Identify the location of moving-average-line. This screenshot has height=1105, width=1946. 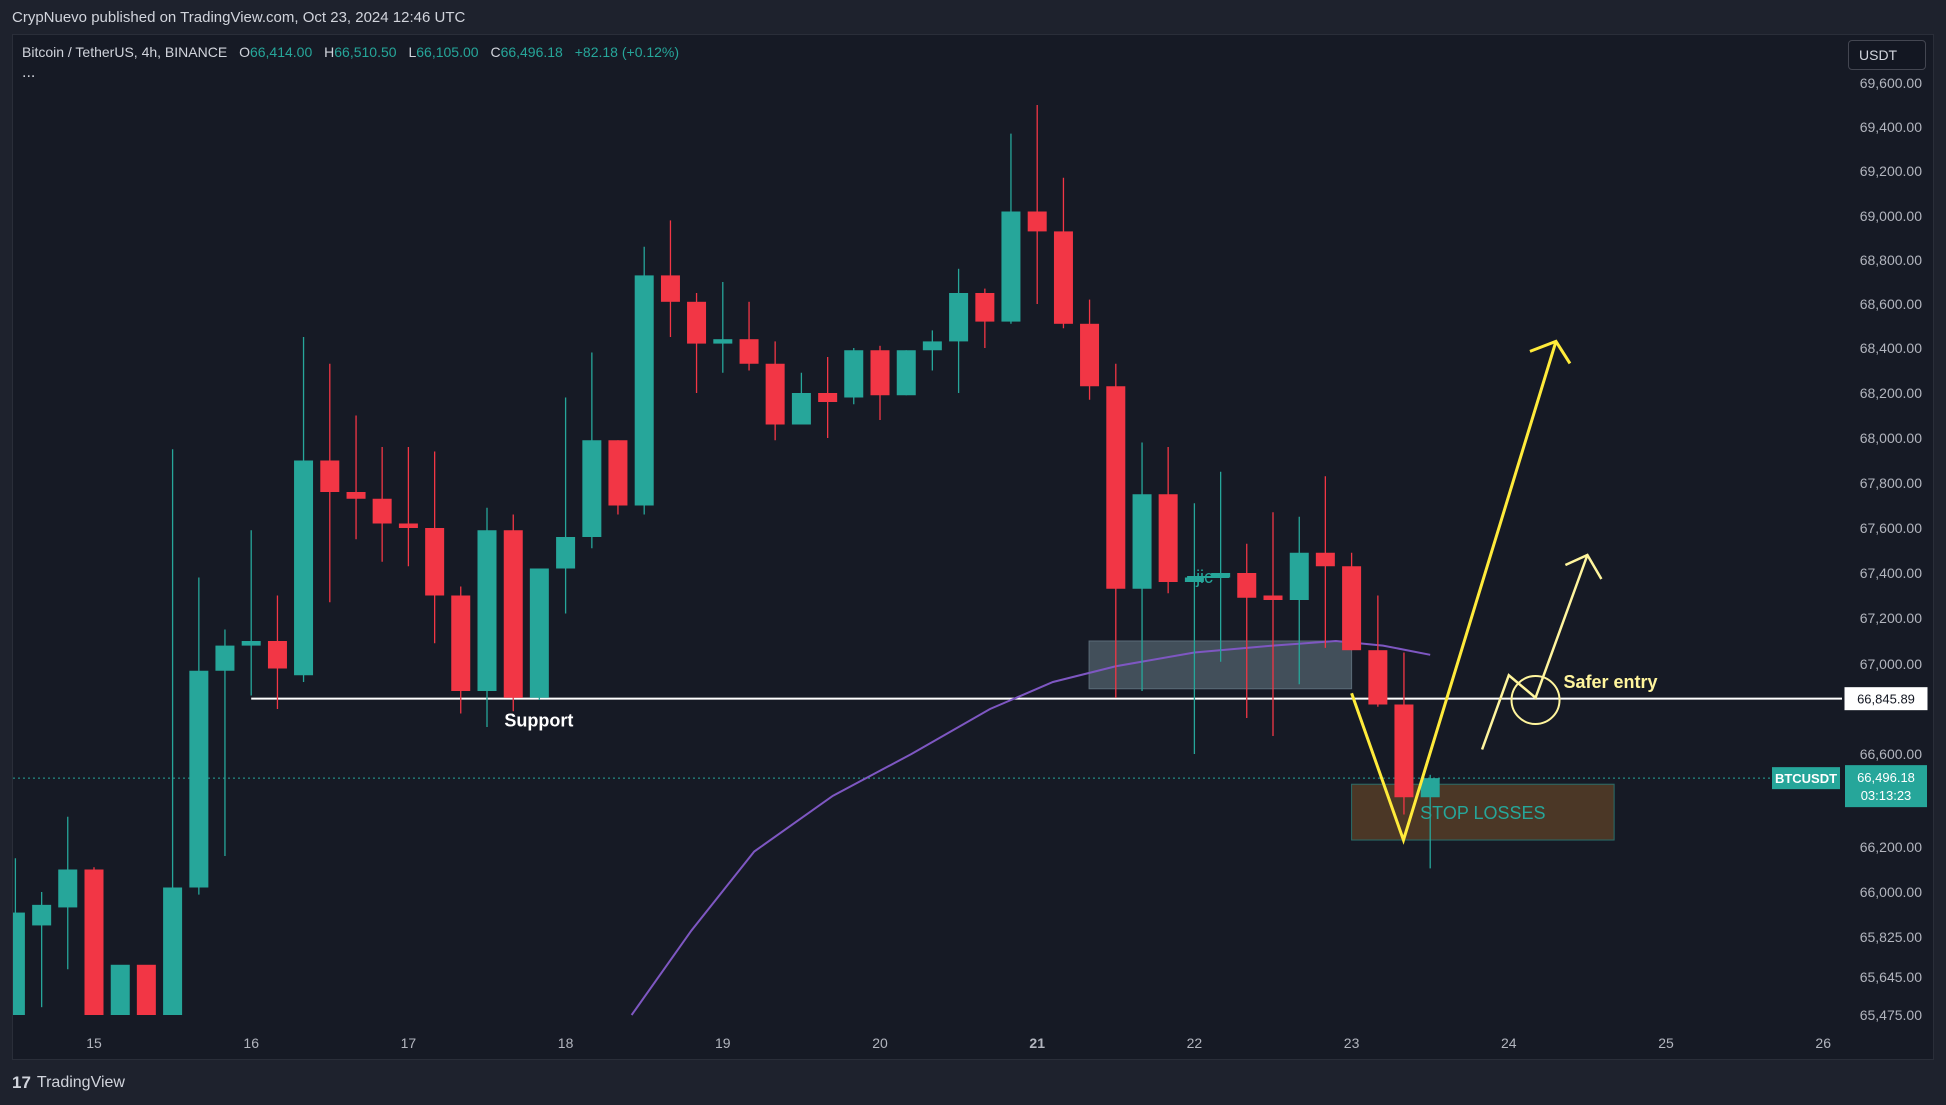
(1030, 827).